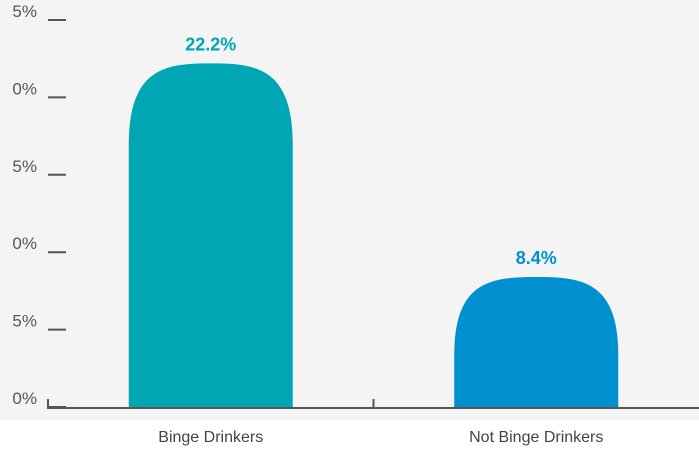 The image size is (699, 449). What do you see at coordinates (210, 437) in the screenshot?
I see `category-label-1: Binge Drinkers` at bounding box center [210, 437].